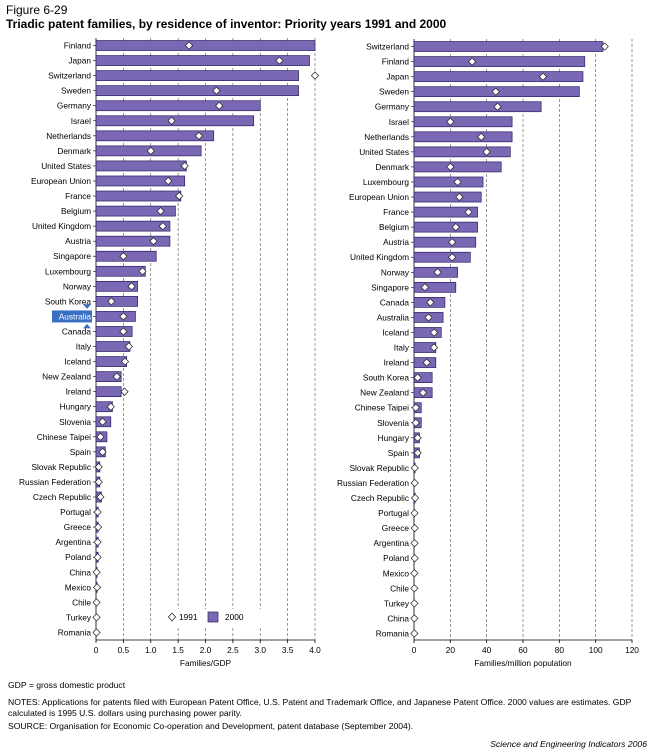 The height and width of the screenshot is (754, 661). I want to click on category-label-austria: Austria, so click(396, 242).